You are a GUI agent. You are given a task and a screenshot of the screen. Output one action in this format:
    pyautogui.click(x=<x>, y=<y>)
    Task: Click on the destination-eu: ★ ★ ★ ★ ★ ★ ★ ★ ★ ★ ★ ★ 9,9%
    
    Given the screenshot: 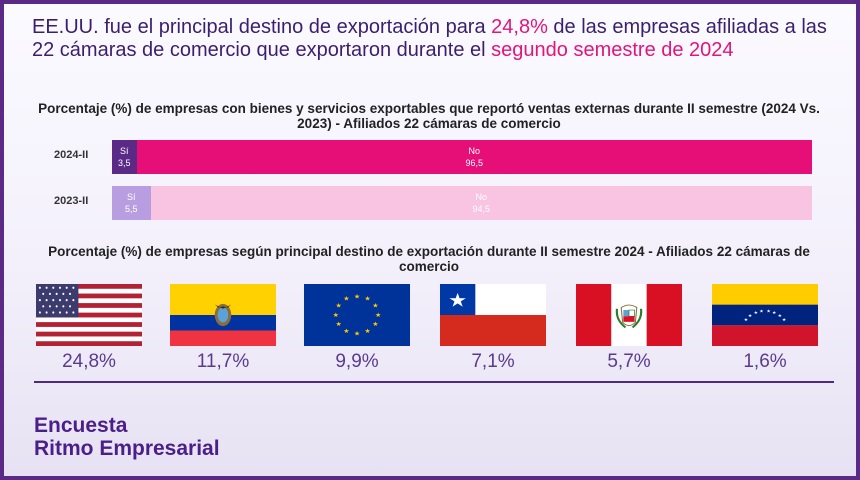 What is the action you would take?
    pyautogui.click(x=357, y=328)
    